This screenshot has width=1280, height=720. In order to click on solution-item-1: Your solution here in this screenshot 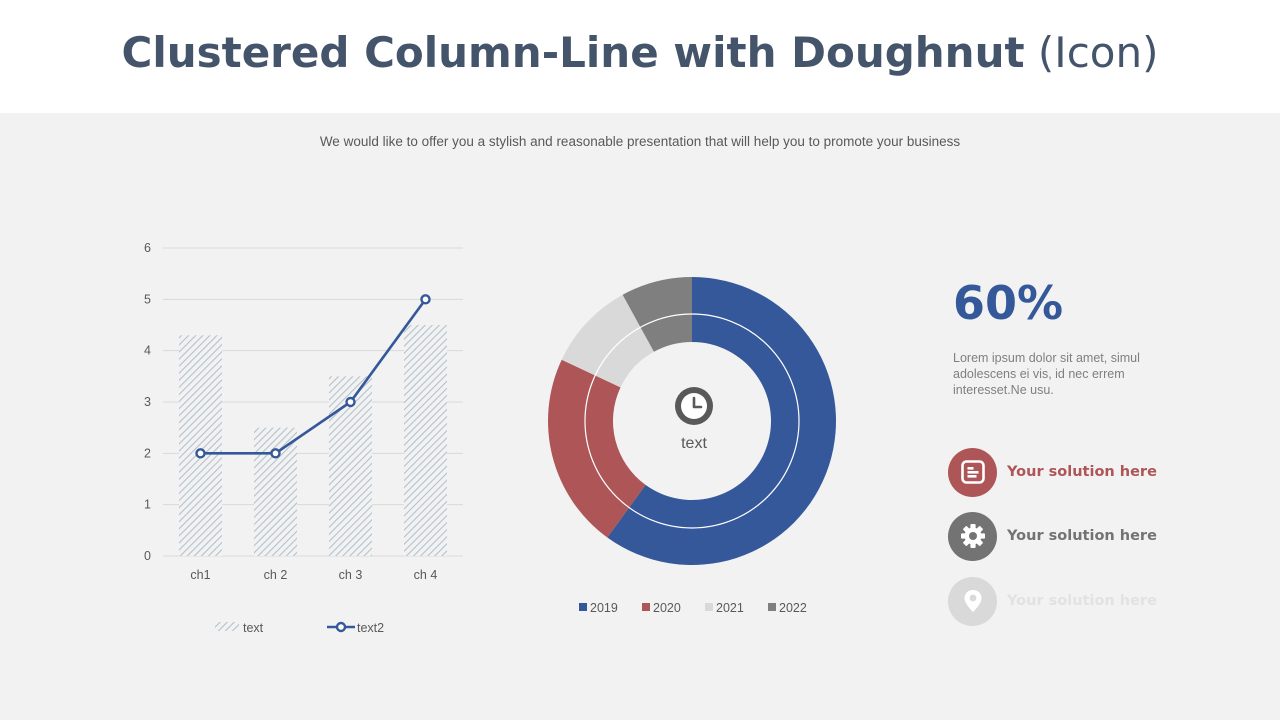, I will do `click(1078, 472)`.